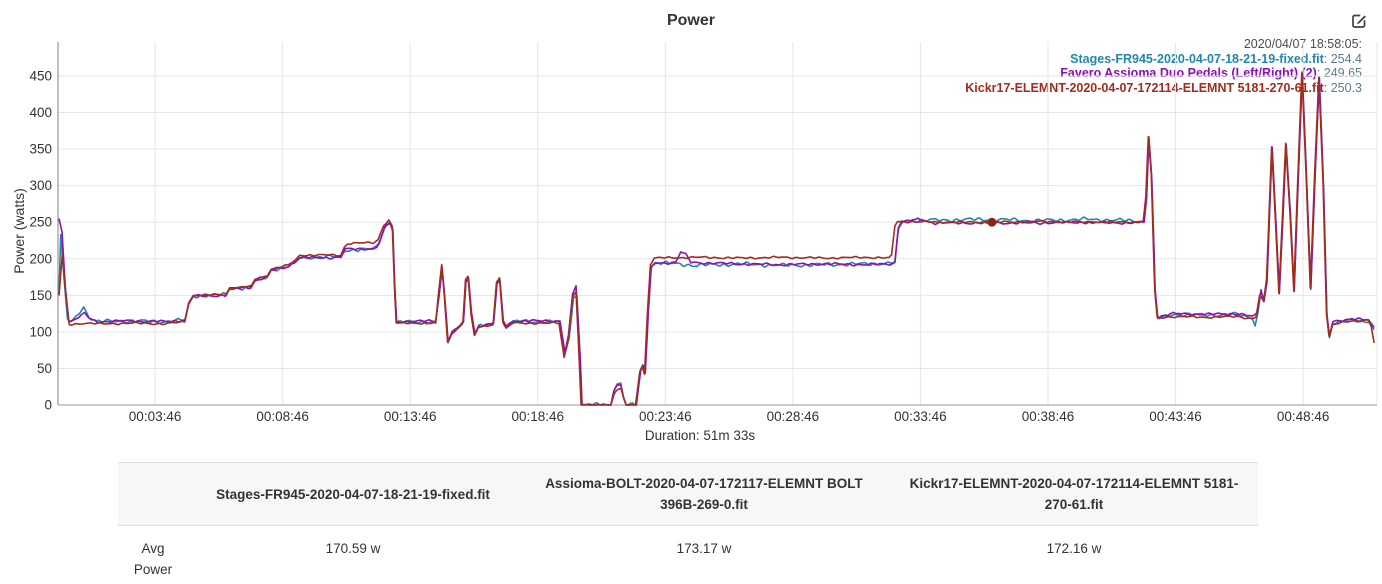 This screenshot has height=584, width=1382. Describe the element at coordinates (40, 112) in the screenshot. I see `y-tick-label: 400` at that location.